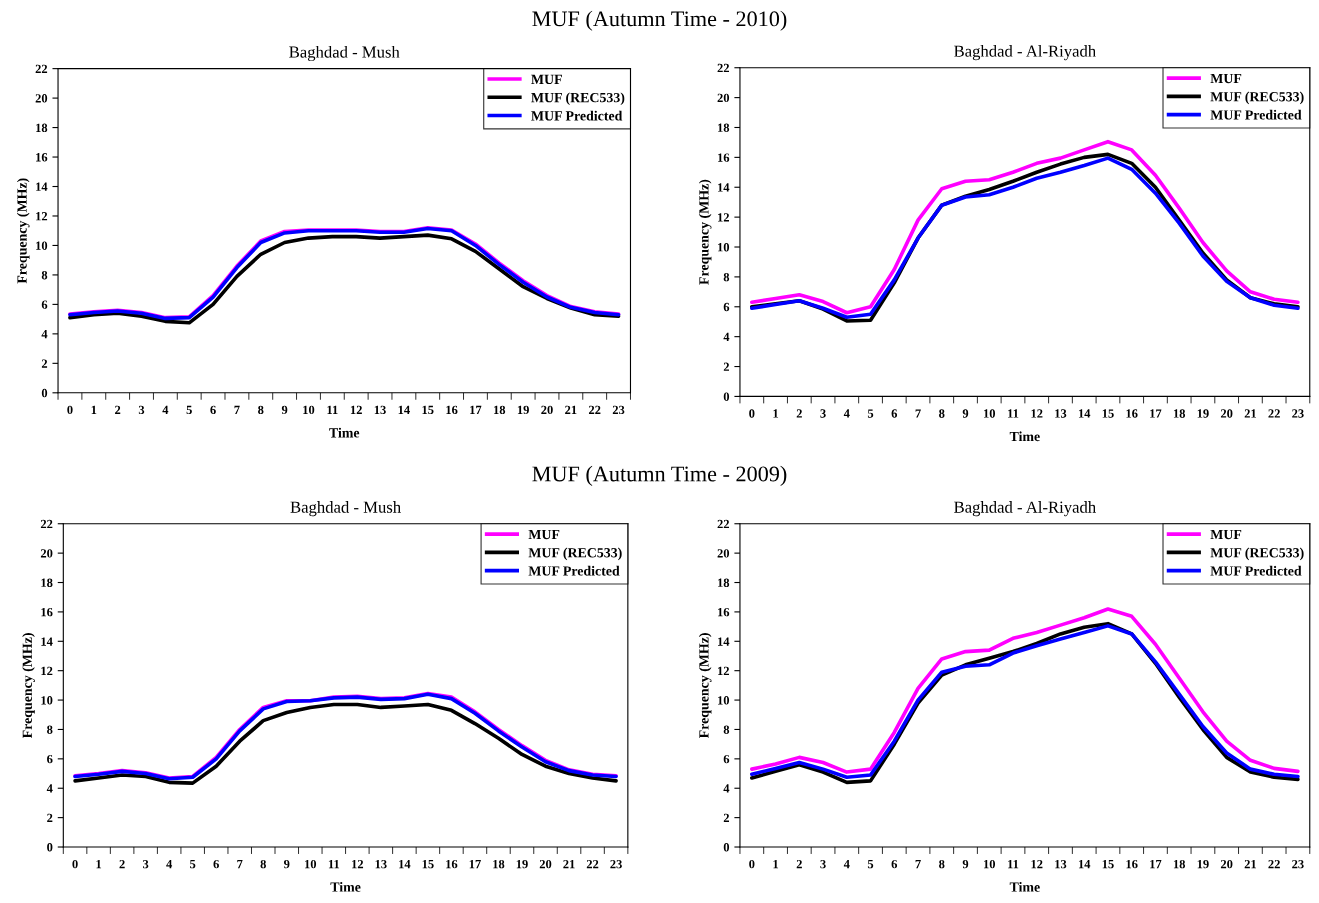 This screenshot has width=1319, height=903. Describe the element at coordinates (724, 187) in the screenshot. I see `y-tick-label: 14` at that location.